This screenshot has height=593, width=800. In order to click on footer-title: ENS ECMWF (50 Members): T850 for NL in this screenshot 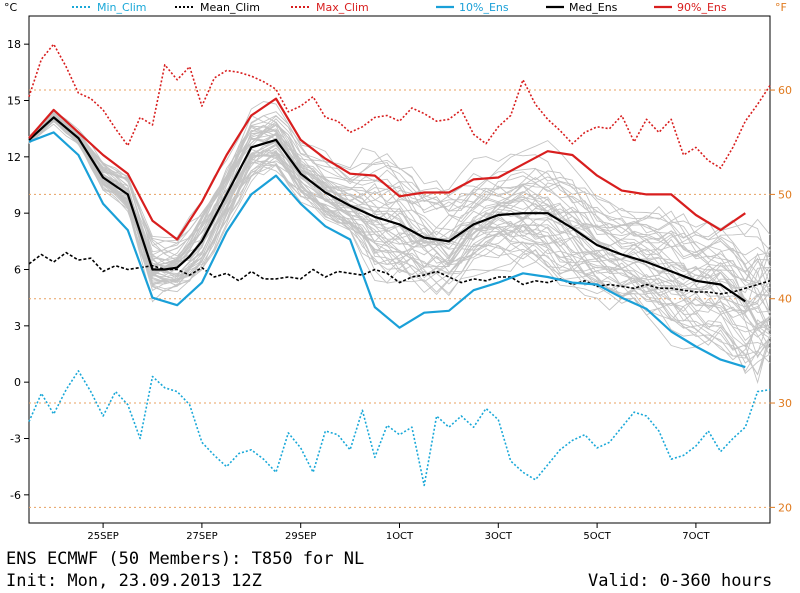, I will do `click(185, 559)`.